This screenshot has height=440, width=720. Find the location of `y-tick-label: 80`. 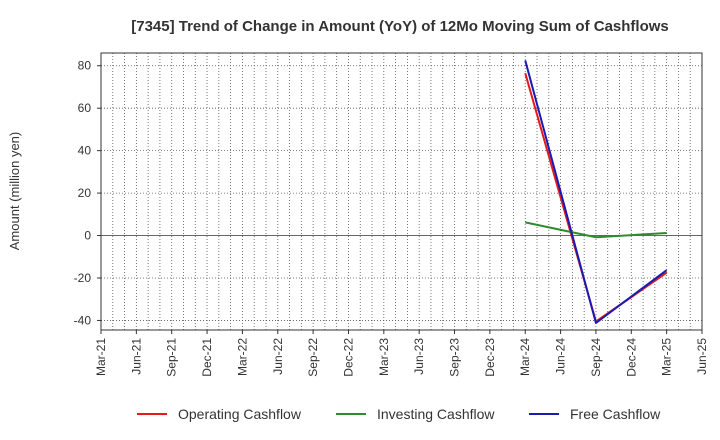

y-tick-label: 80 is located at coordinates (85, 66).